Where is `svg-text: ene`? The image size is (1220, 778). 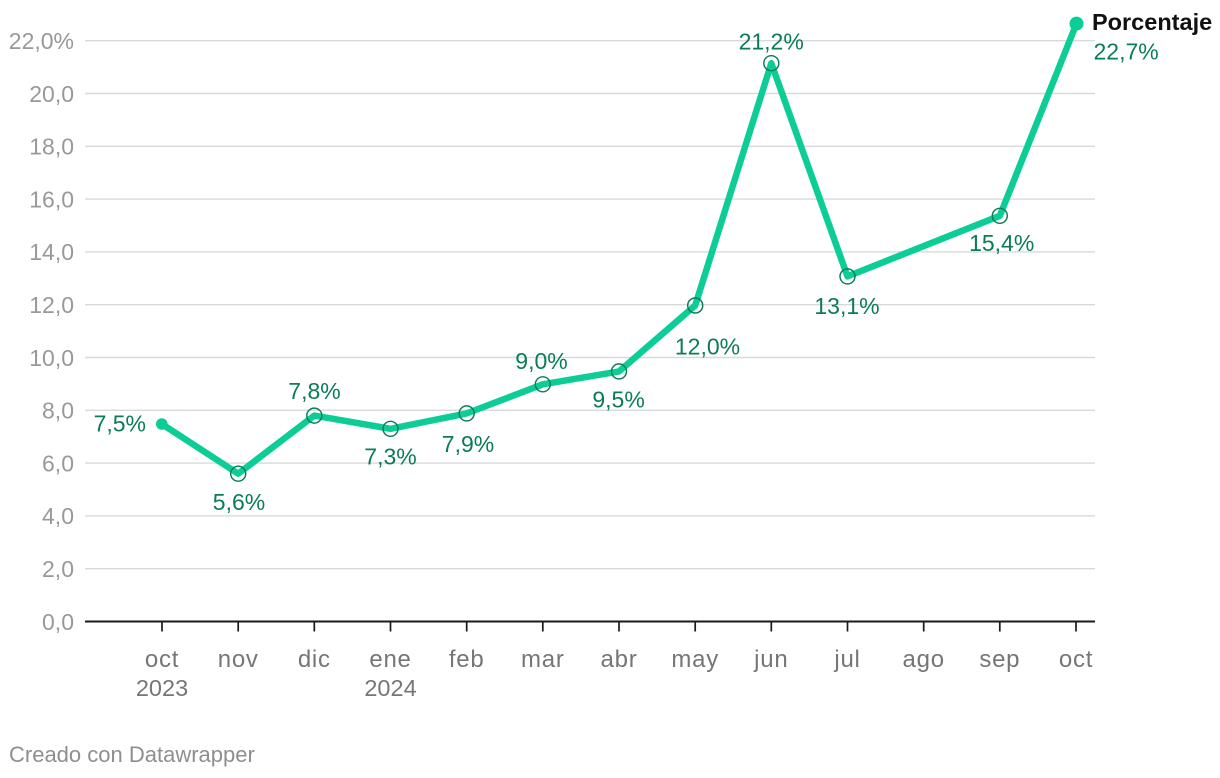
svg-text: ene is located at coordinates (390, 659).